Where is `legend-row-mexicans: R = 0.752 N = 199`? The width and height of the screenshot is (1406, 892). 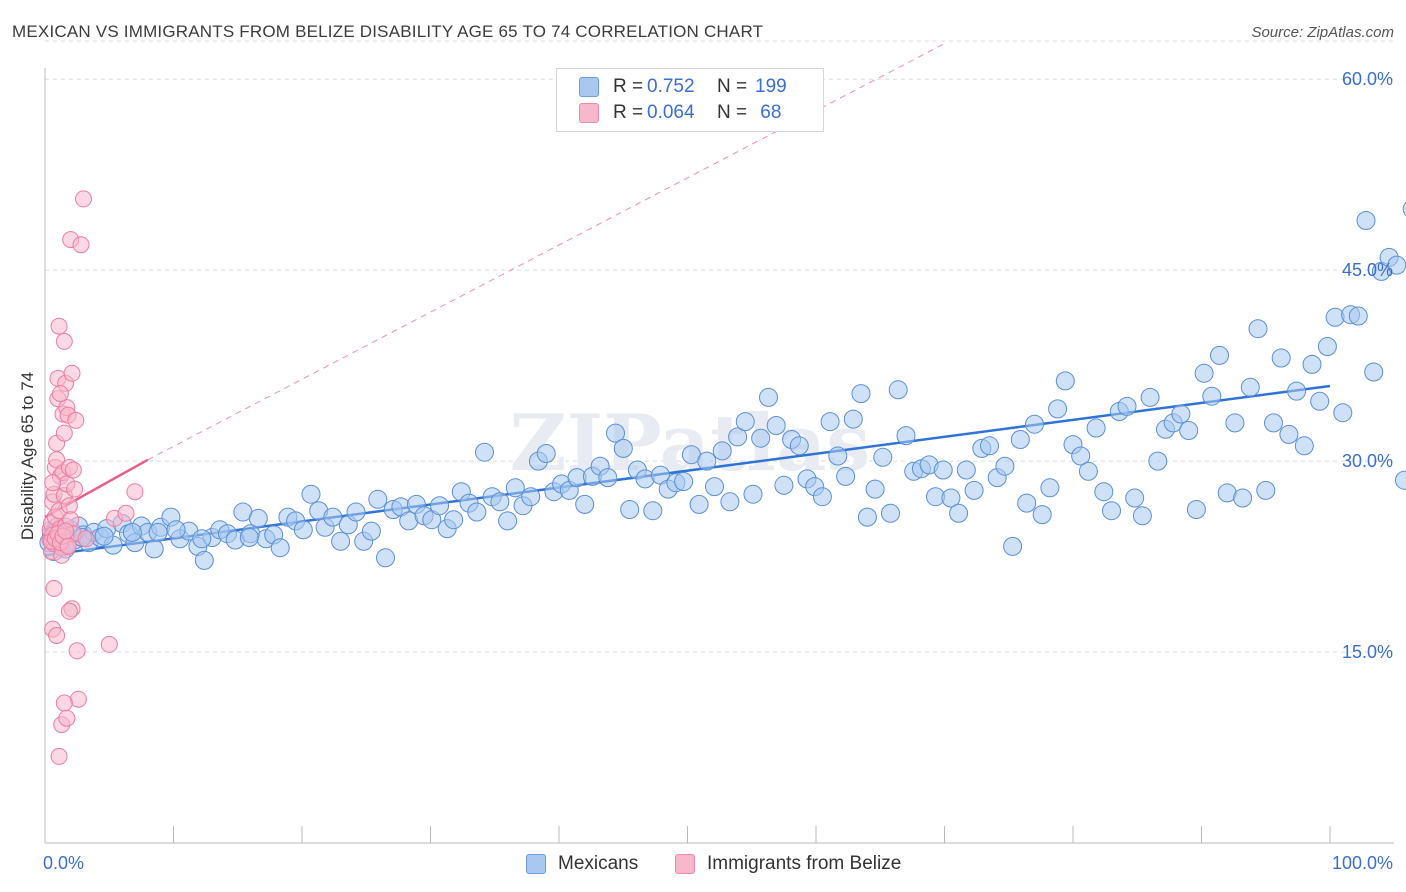
legend-row-mexicans: R = 0.752 N = 199 is located at coordinates (683, 87).